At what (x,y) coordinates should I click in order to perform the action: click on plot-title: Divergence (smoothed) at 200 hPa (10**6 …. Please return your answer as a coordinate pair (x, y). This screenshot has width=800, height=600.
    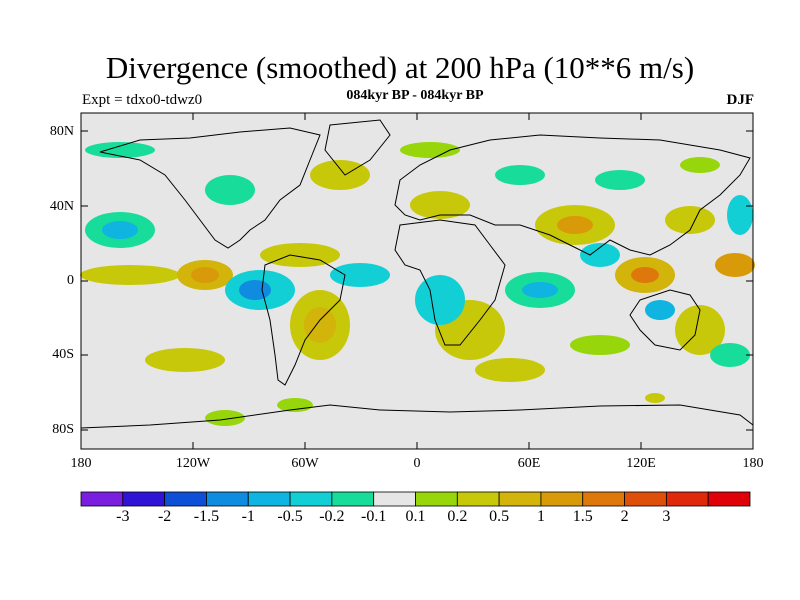
    Looking at the image, I should click on (400, 67).